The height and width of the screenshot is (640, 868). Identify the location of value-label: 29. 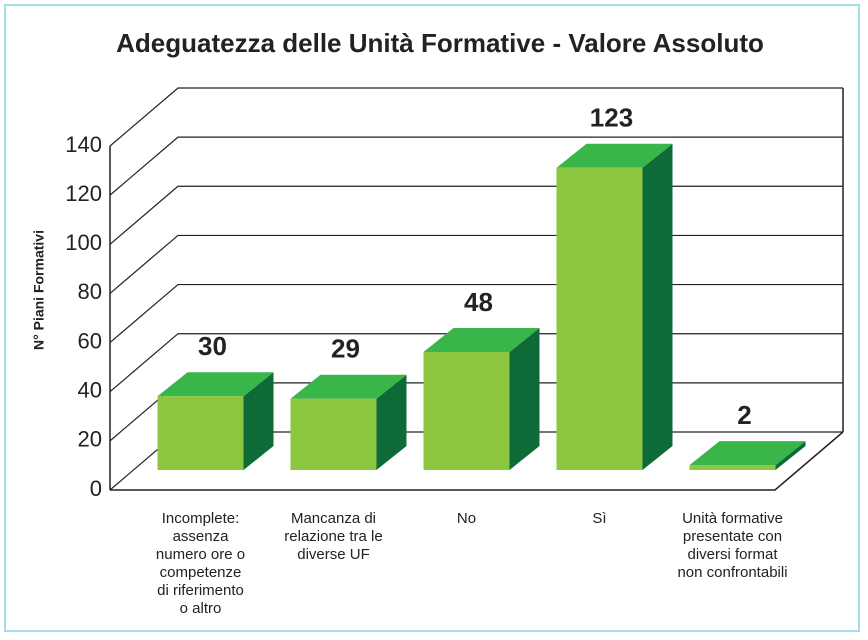
(345, 349).